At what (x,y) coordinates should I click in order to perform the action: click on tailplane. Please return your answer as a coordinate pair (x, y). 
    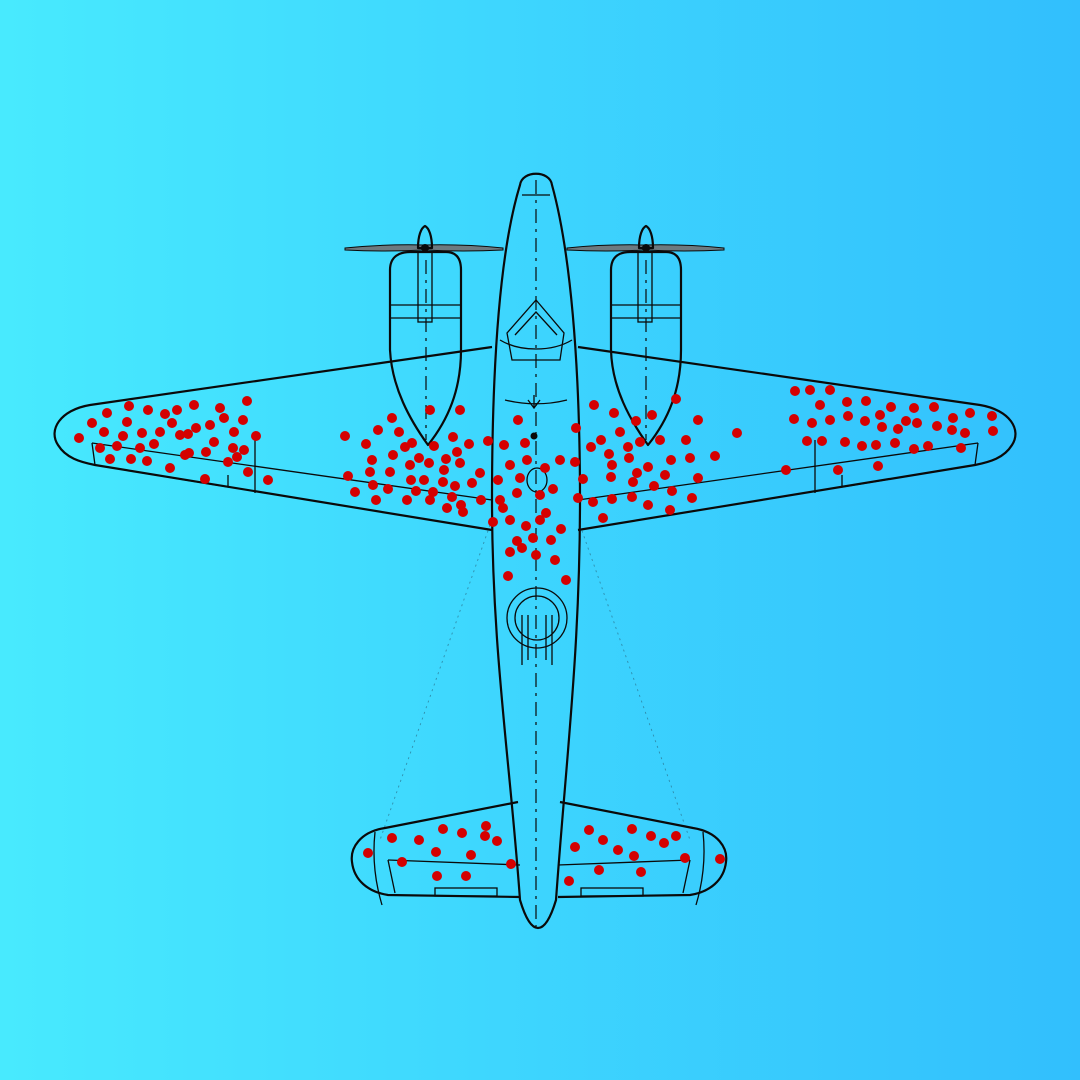
    Looking at the image, I should click on (539, 853).